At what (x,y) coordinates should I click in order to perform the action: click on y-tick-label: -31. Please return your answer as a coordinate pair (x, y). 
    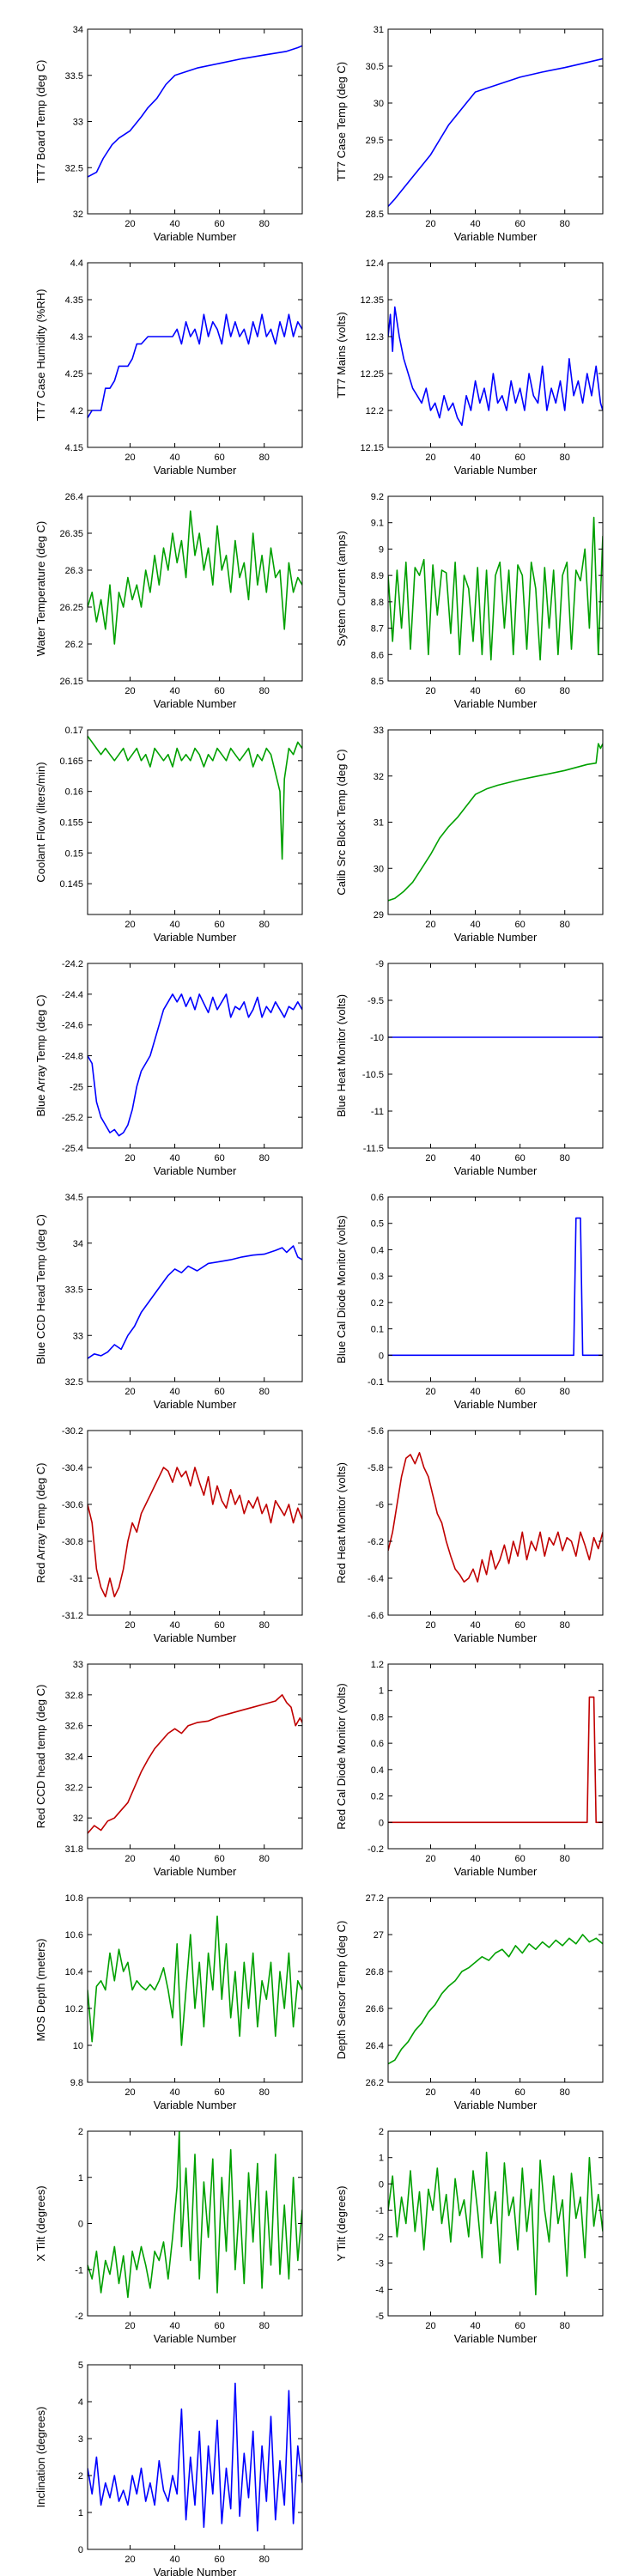
    Looking at the image, I should click on (77, 1579).